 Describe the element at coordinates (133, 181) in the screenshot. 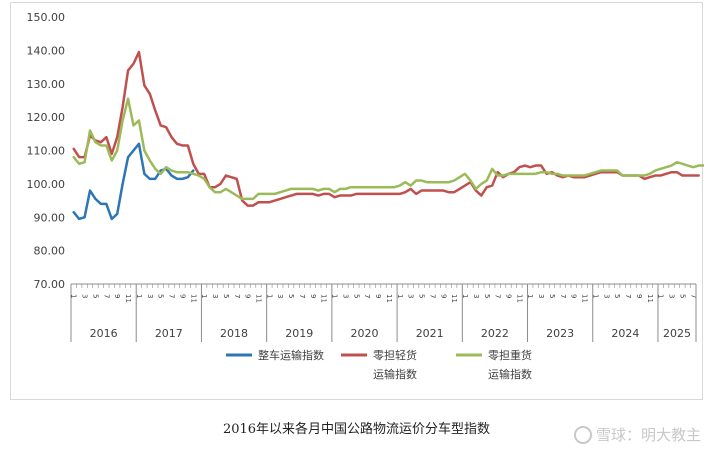

I see `series-line` at that location.